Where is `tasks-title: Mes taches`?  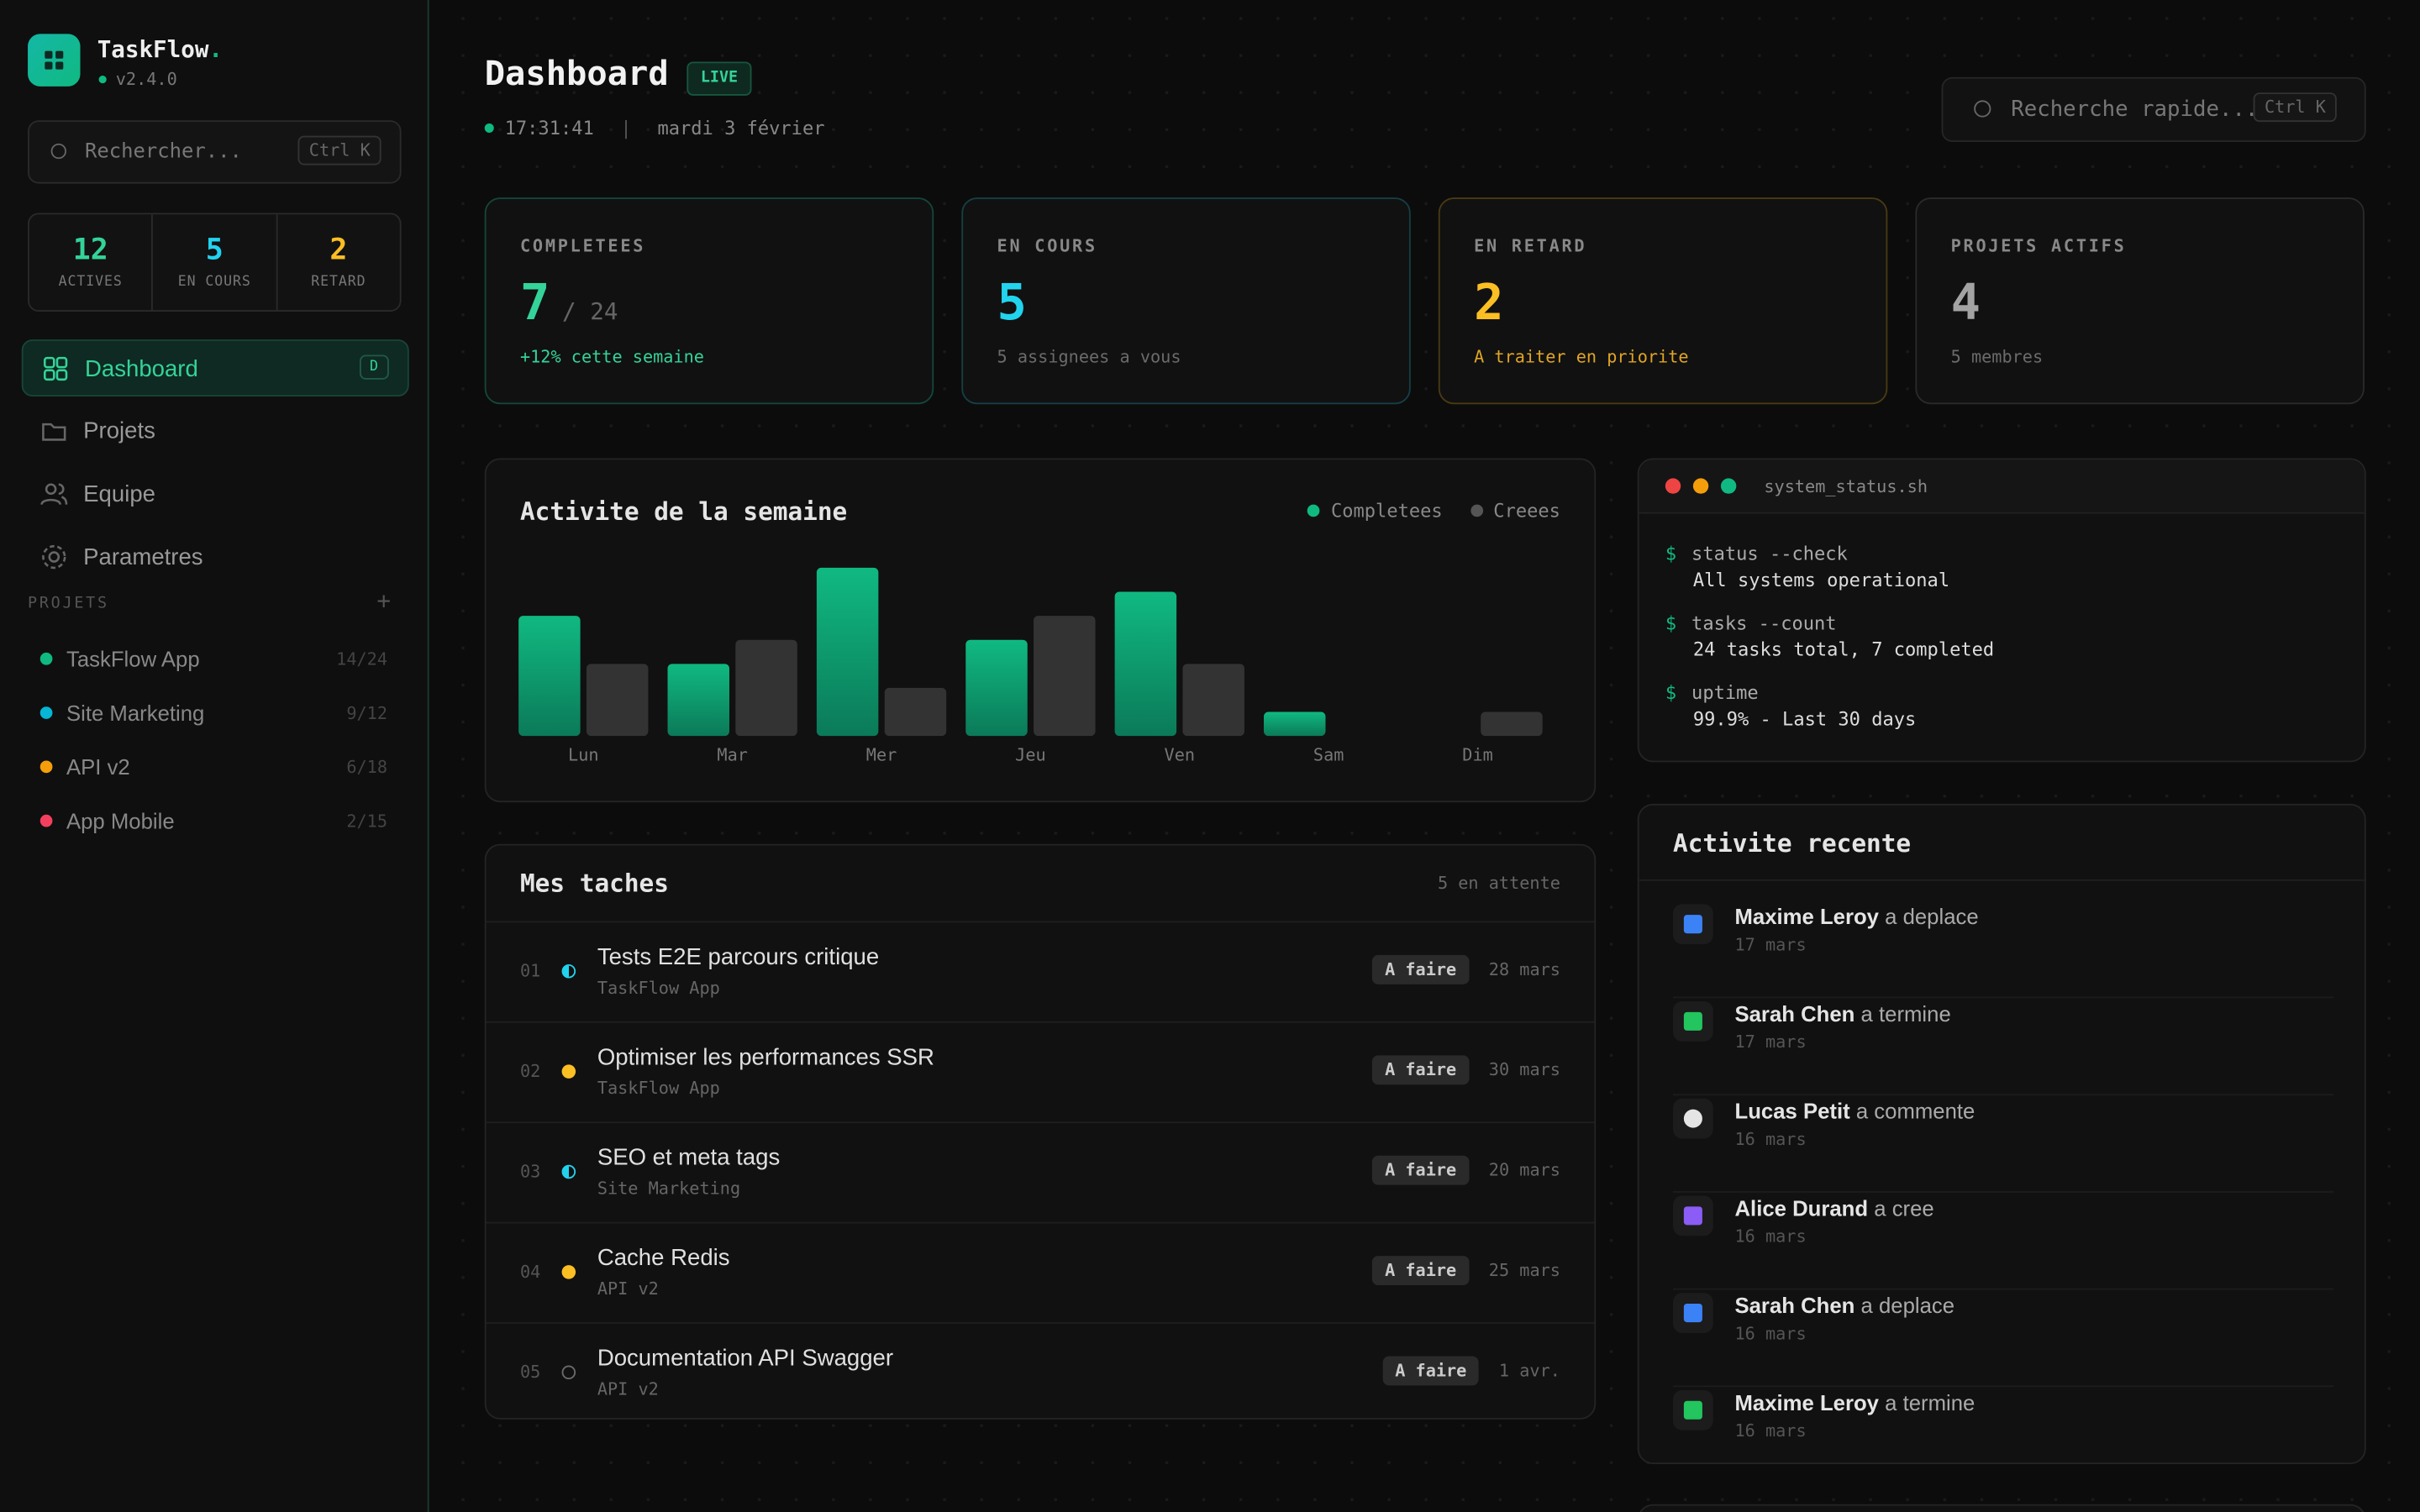 tasks-title: Mes taches is located at coordinates (594, 883).